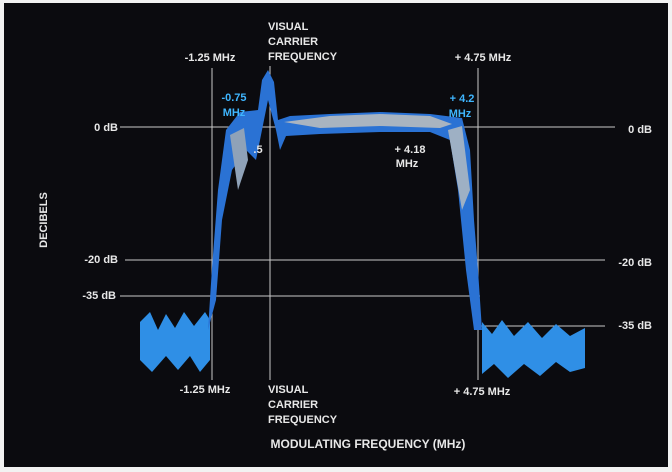 The image size is (672, 472). I want to click on top-right-marker-label: + 4.75 MHz, so click(483, 58).